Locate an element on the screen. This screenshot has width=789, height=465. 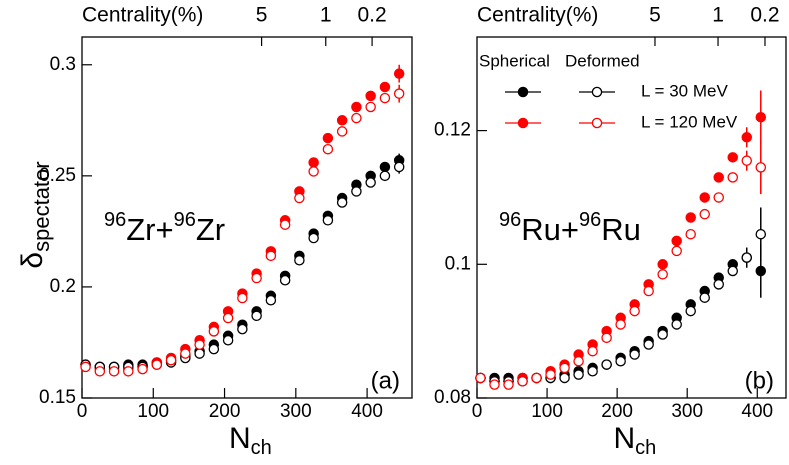
system-label: 96Ru+96Ru is located at coordinates (570, 228).